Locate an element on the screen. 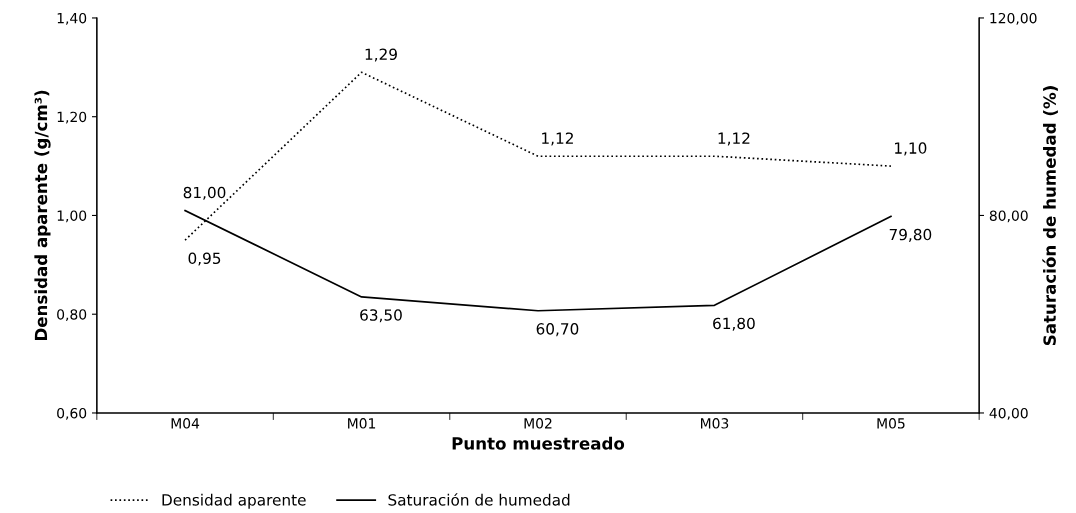 The image size is (1076, 513). y2-axis-title: Saturación de humedad (%) is located at coordinates (1050, 216).